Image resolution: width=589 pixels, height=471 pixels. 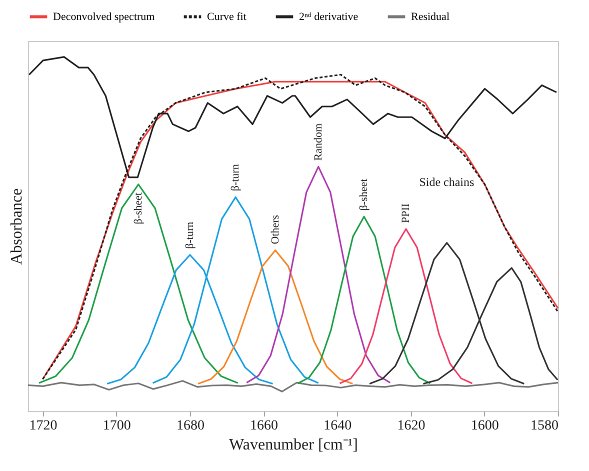 What do you see at coordinates (447, 182) in the screenshot?
I see `annotation: Side chains` at bounding box center [447, 182].